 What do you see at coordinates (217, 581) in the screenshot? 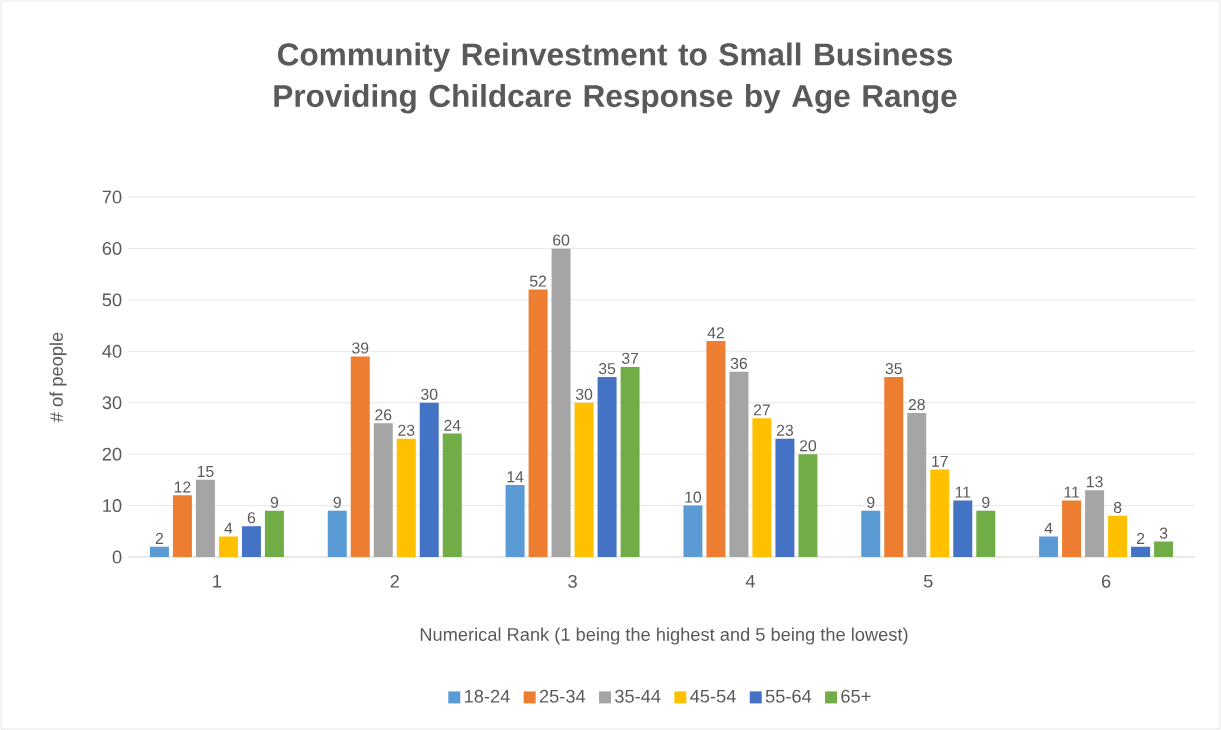
I see `x-tick-label: 1` at bounding box center [217, 581].